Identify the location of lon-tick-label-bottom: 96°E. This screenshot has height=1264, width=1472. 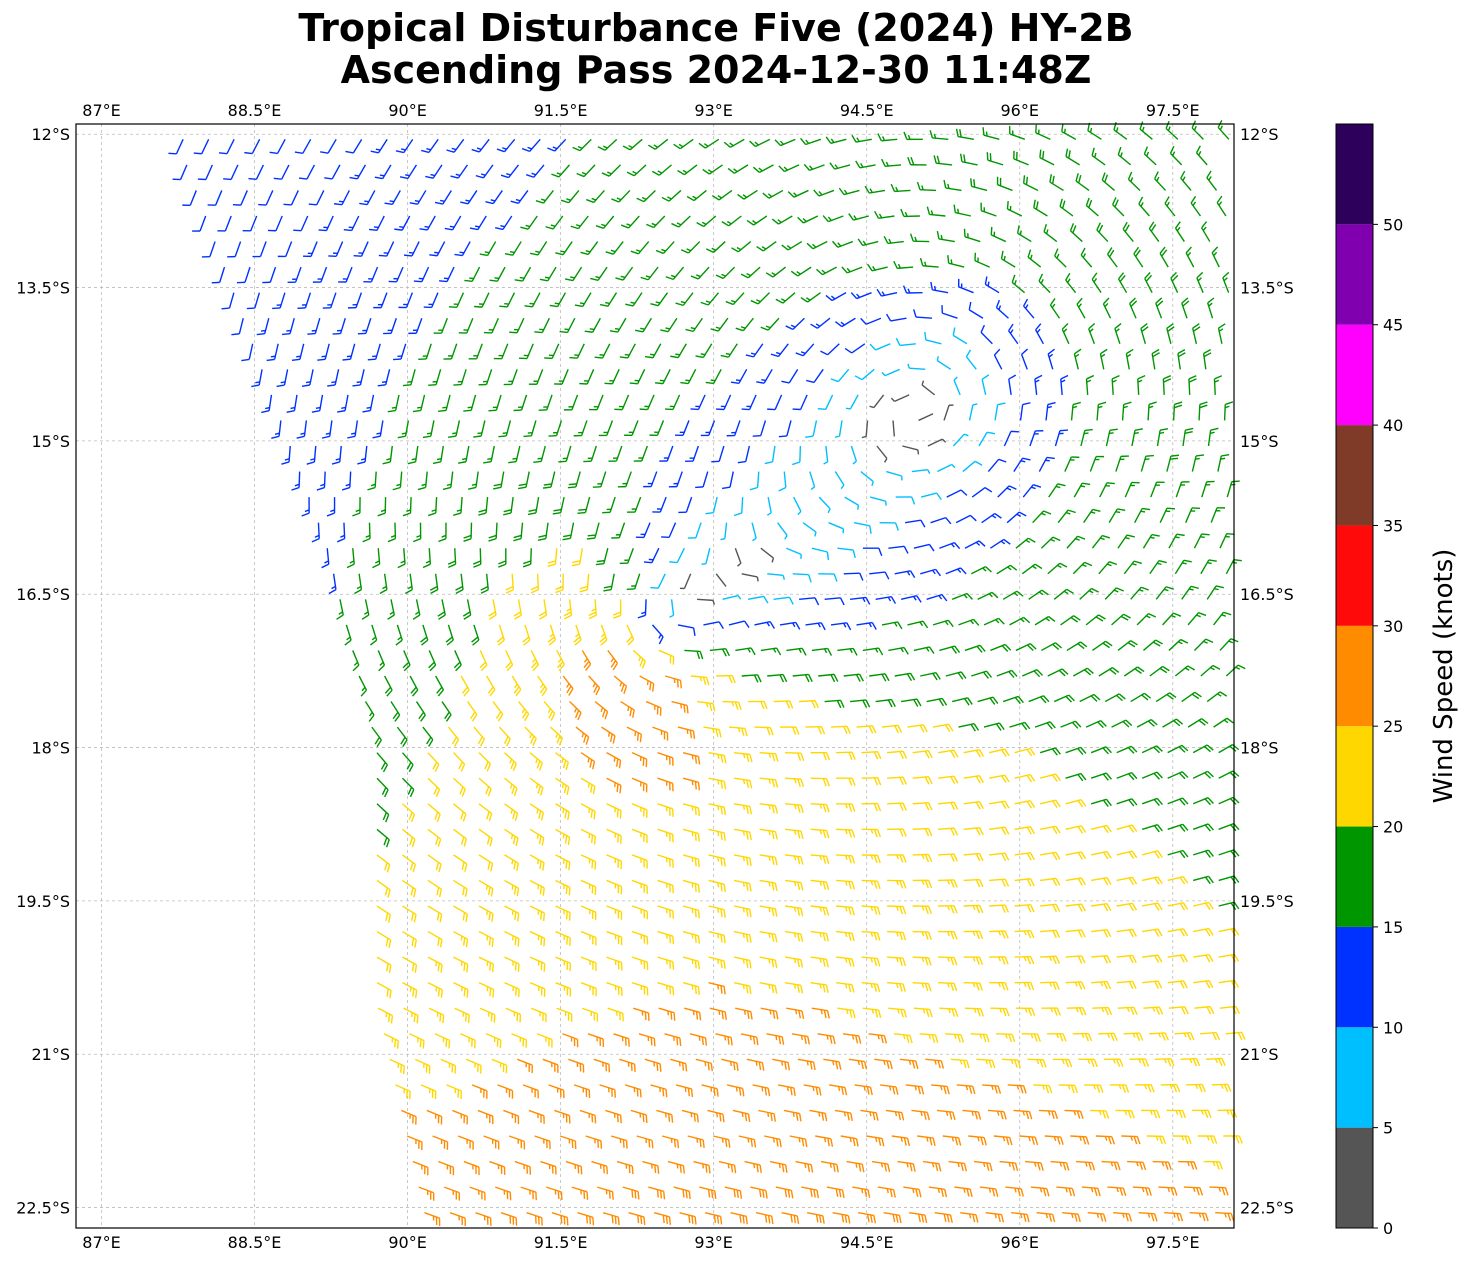
(1020, 1242).